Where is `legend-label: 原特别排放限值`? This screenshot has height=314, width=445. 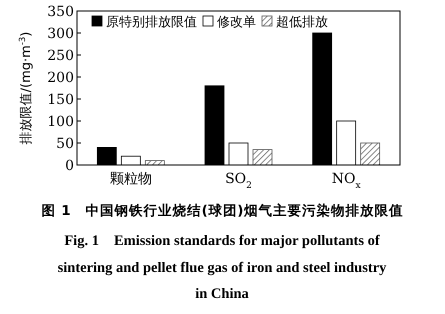
legend-label: 原特别排放限值 is located at coordinates (151, 22).